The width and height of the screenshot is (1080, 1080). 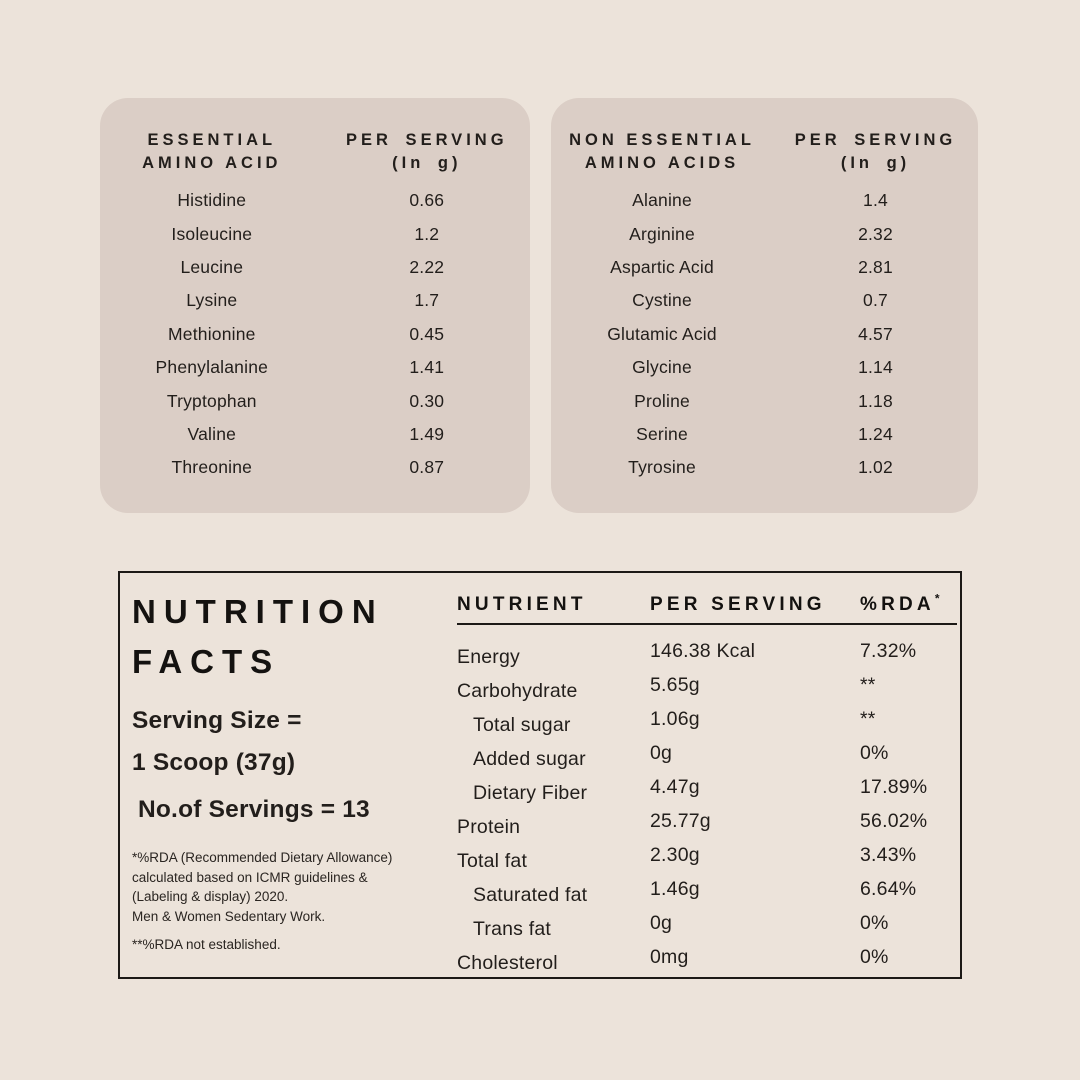 I want to click on table-row: Tryptophan 0.30, so click(x=315, y=400).